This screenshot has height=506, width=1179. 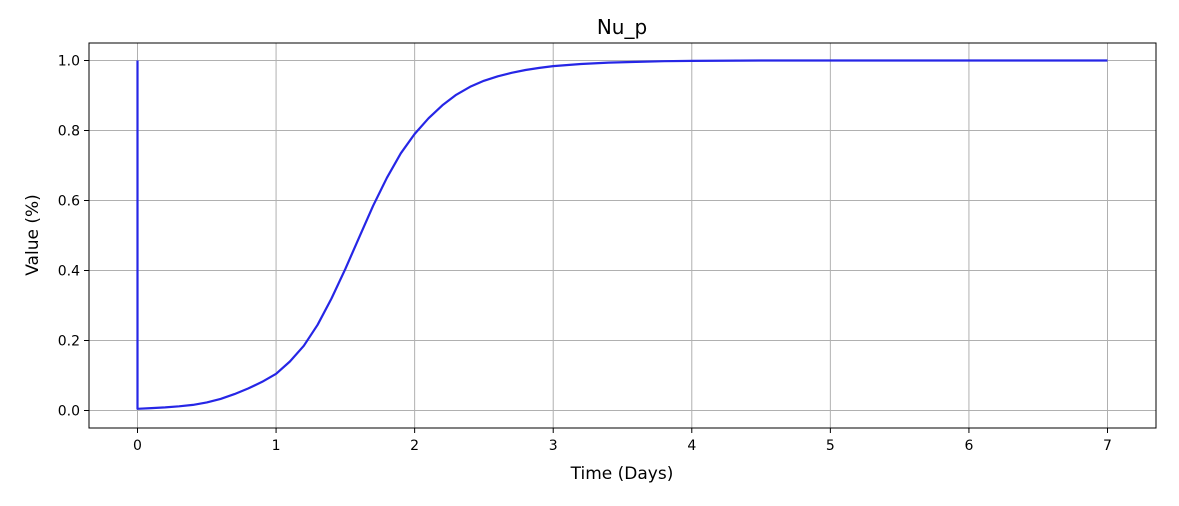 What do you see at coordinates (33, 235) in the screenshot?
I see `y-axis-label: Value (%)` at bounding box center [33, 235].